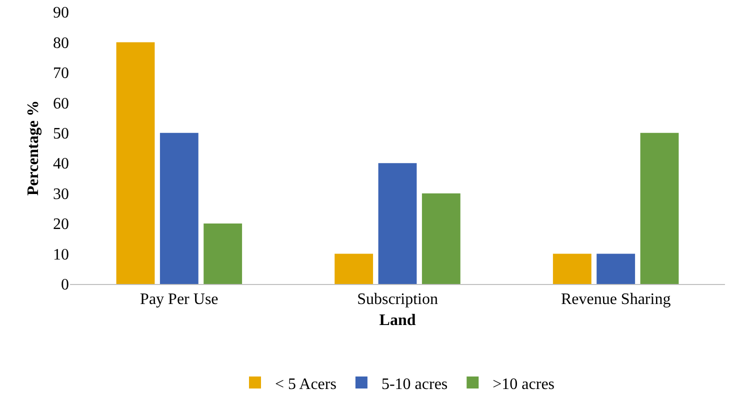 The width and height of the screenshot is (745, 411). Describe the element at coordinates (65, 285) in the screenshot. I see `y-tick-label: 0` at that location.